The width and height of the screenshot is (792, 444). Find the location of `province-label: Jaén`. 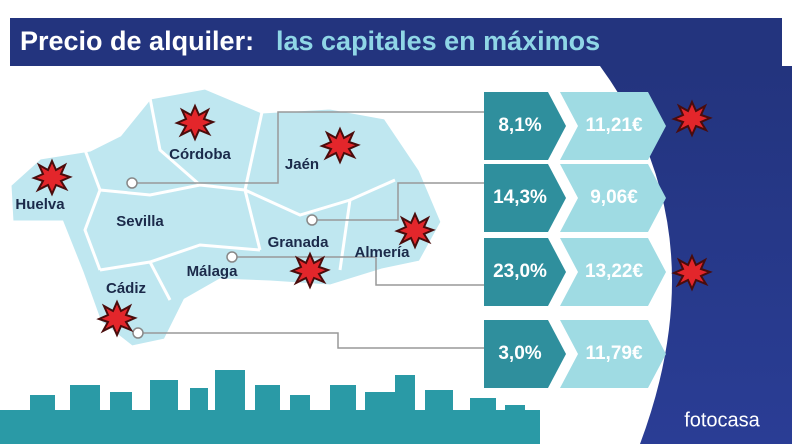

province-label: Jaén is located at coordinates (302, 164).